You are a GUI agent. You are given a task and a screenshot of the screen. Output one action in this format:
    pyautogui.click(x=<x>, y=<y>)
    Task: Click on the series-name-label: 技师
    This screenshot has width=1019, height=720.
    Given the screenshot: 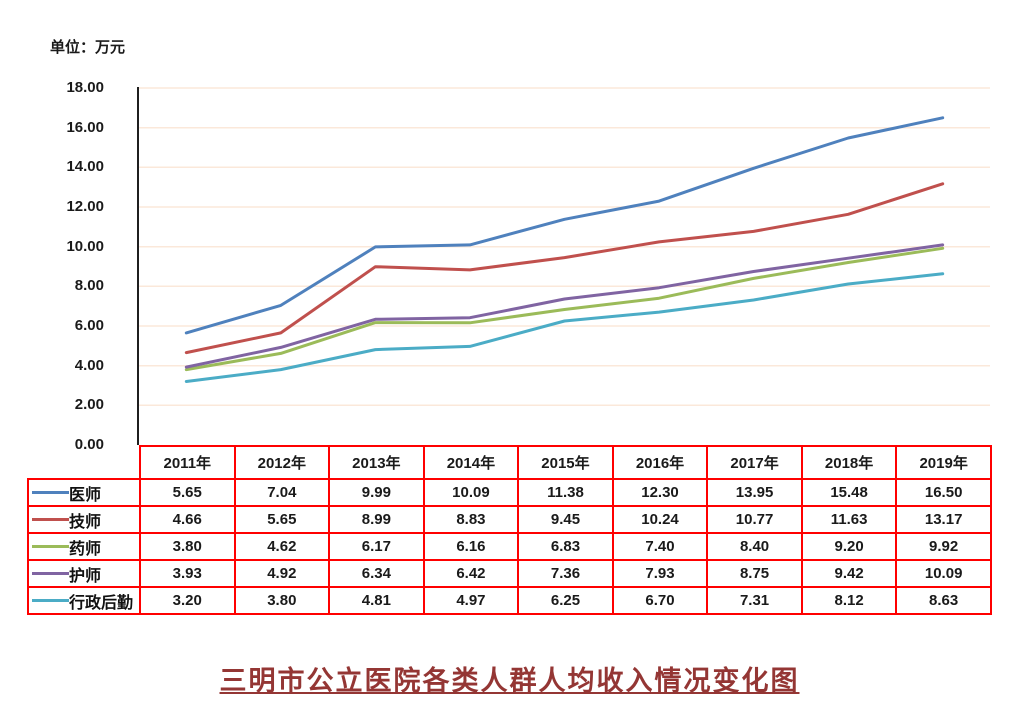 What is the action you would take?
    pyautogui.click(x=85, y=522)
    